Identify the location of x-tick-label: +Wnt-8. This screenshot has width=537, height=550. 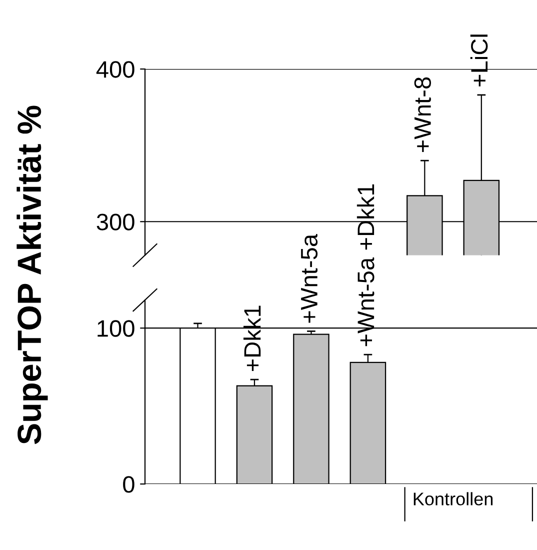
(423, 114).